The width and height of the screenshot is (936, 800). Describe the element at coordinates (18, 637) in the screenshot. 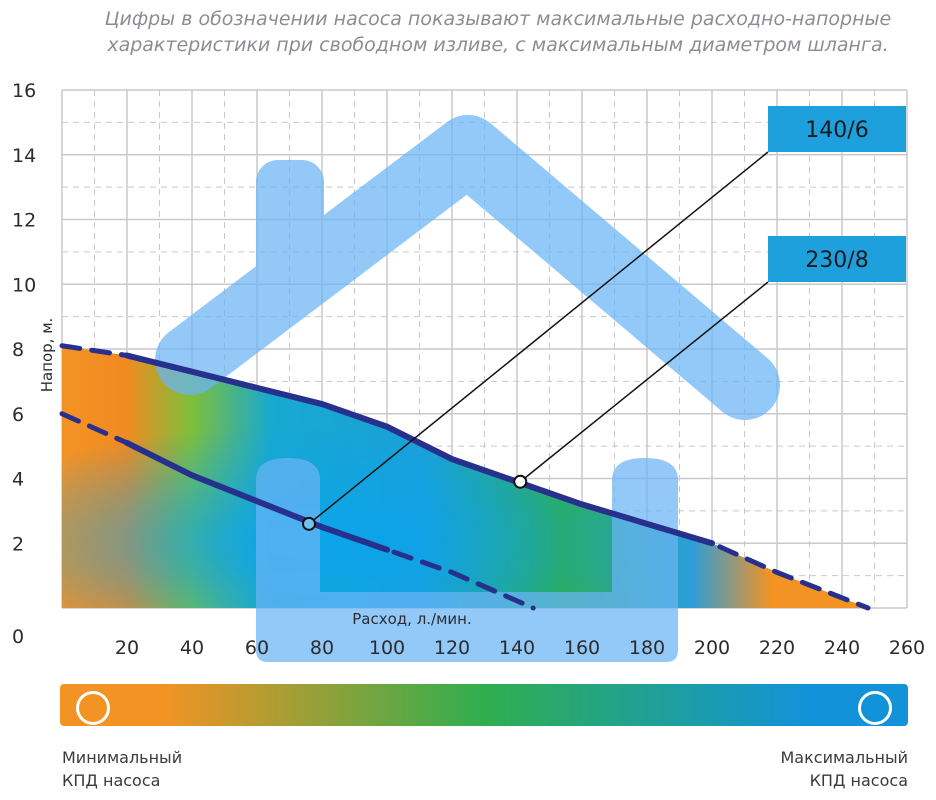

I see `y-tick-label: 0` at that location.